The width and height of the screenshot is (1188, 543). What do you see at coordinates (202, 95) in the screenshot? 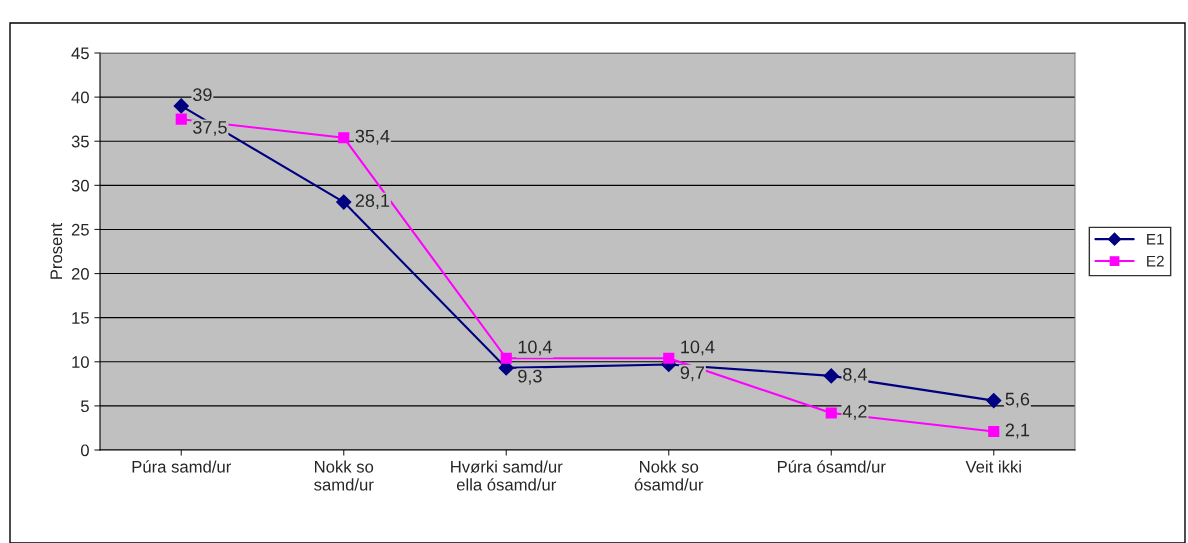
I see `data-label: 39` at bounding box center [202, 95].